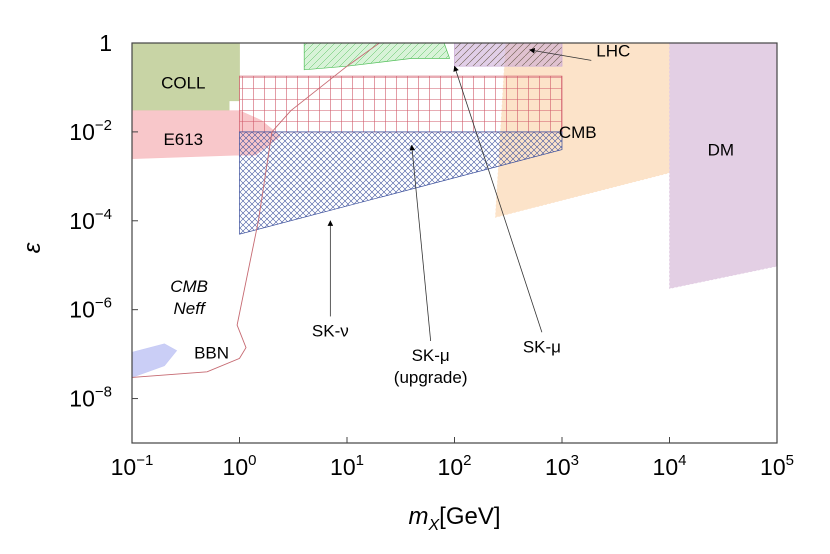  Describe the element at coordinates (90, 220) in the screenshot. I see `y-tick-label: 10⁻⁴` at that location.